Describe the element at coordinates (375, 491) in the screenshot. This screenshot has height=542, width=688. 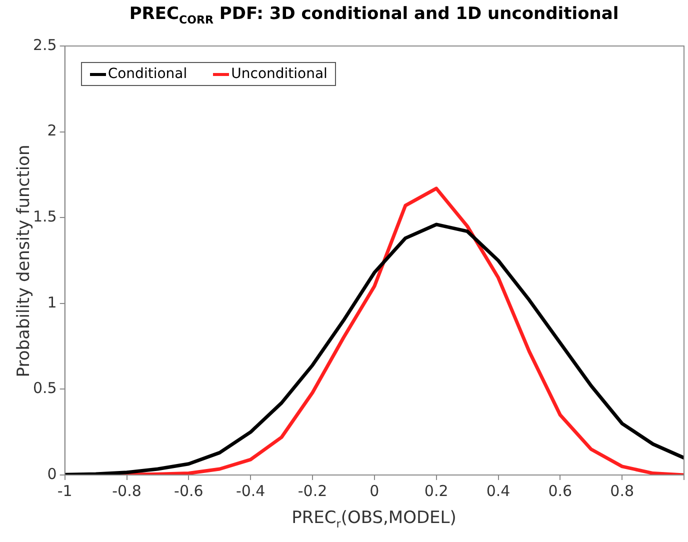
I see `x-tick-label: 0` at that location.